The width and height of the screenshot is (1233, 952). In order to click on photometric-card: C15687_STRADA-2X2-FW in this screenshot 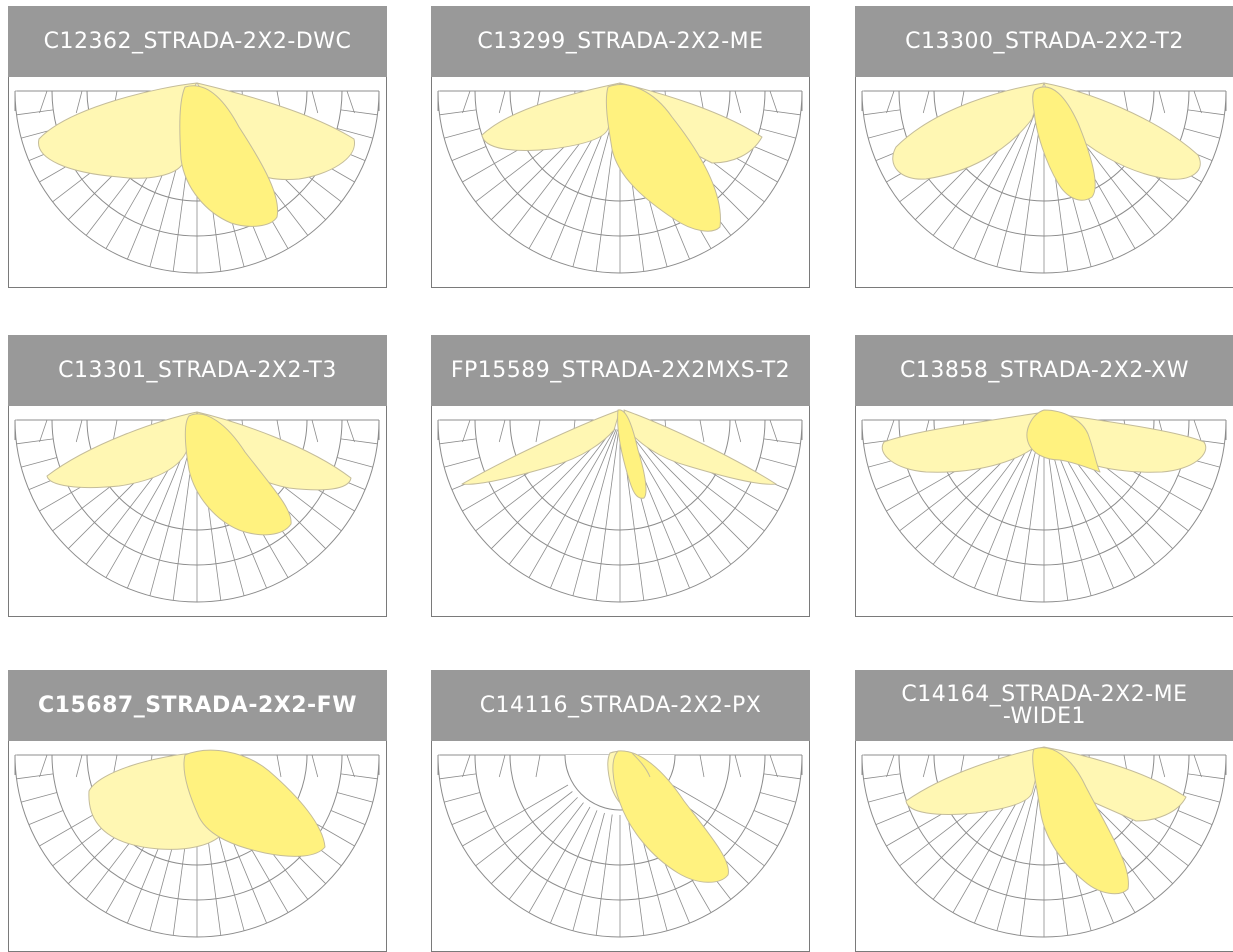, I will do `click(197, 811)`.